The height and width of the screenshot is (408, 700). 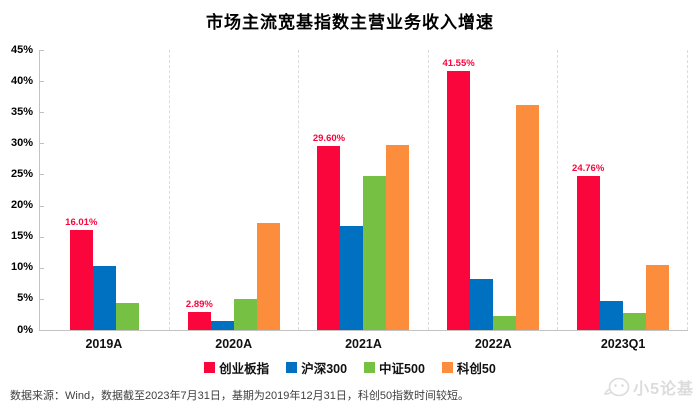 What do you see at coordinates (234, 344) in the screenshot?
I see `x-axis-label-2020a: 2020A` at bounding box center [234, 344].